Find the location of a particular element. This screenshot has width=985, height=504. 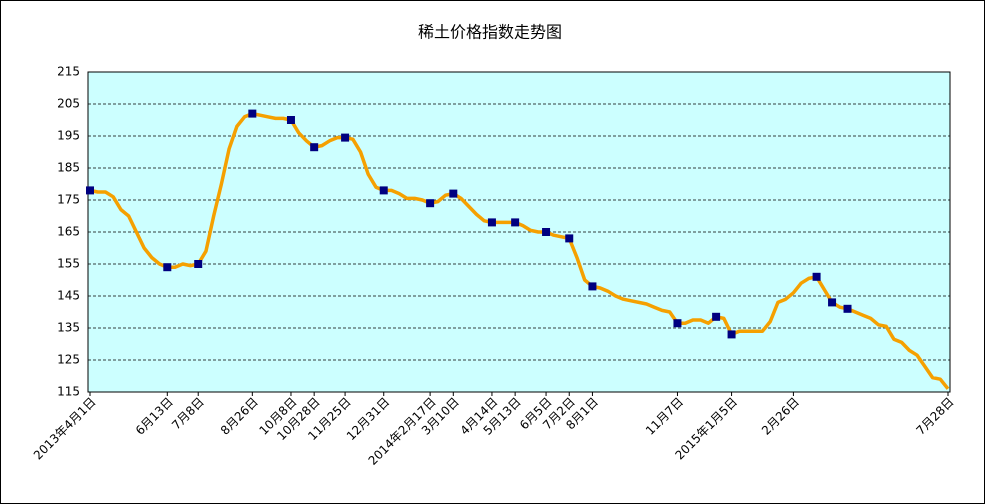

y-tick-label: 135 is located at coordinates (68, 328).